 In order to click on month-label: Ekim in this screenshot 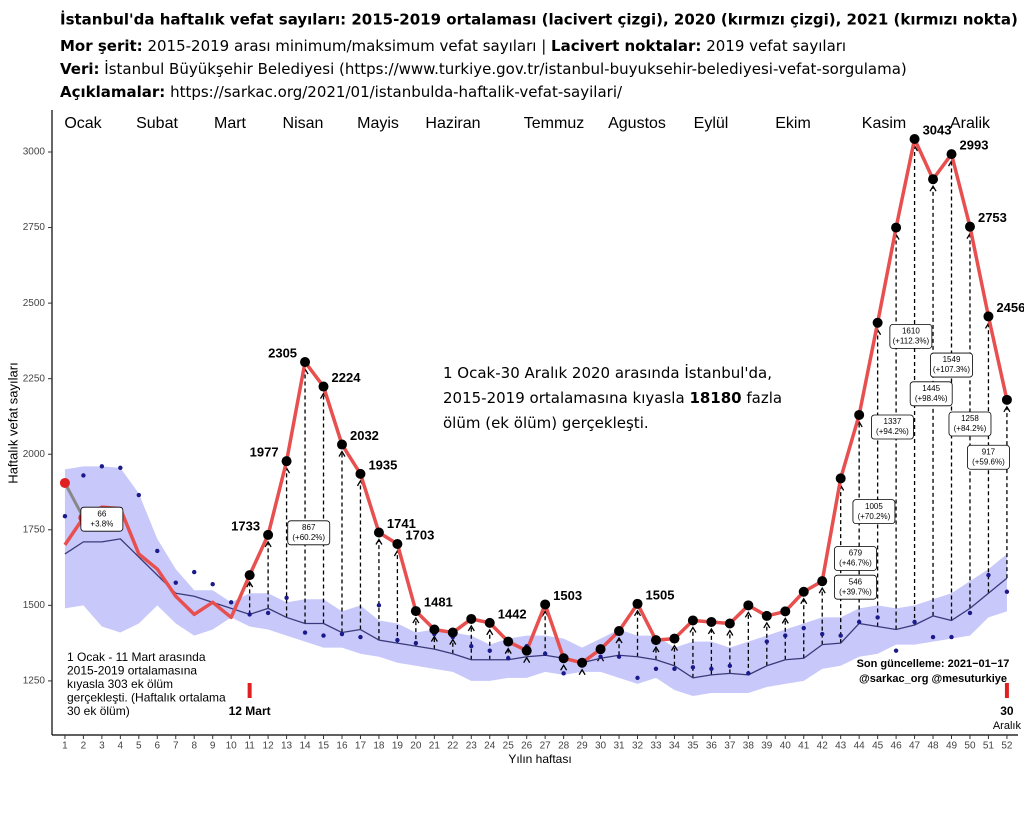, I will do `click(793, 123)`.